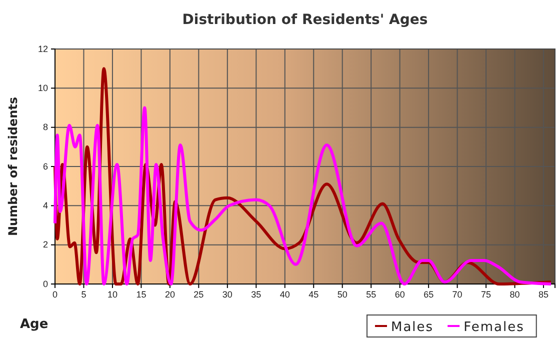 The height and width of the screenshot is (353, 560). What do you see at coordinates (342, 294) in the screenshot?
I see `x-tick-label: 50` at bounding box center [342, 294].